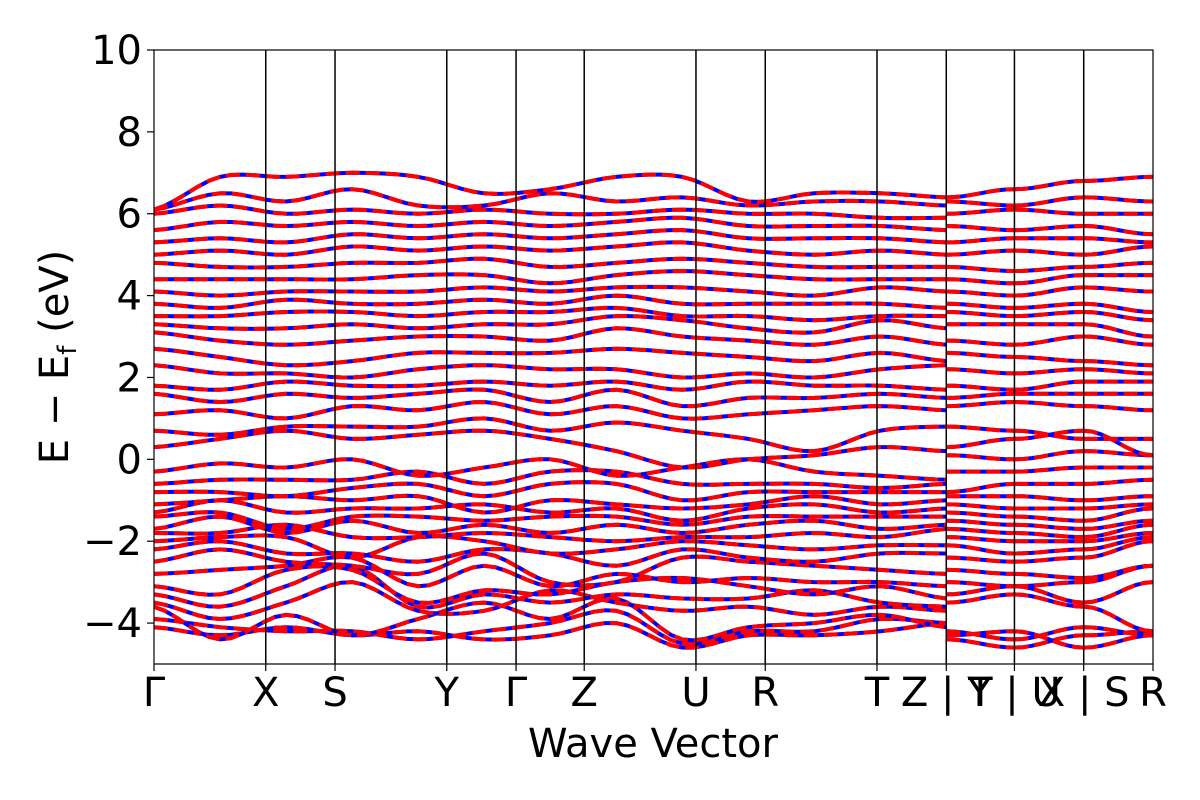 This screenshot has width=1200, height=800. Describe the element at coordinates (129, 460) in the screenshot. I see `y-tick-label: 0` at that location.